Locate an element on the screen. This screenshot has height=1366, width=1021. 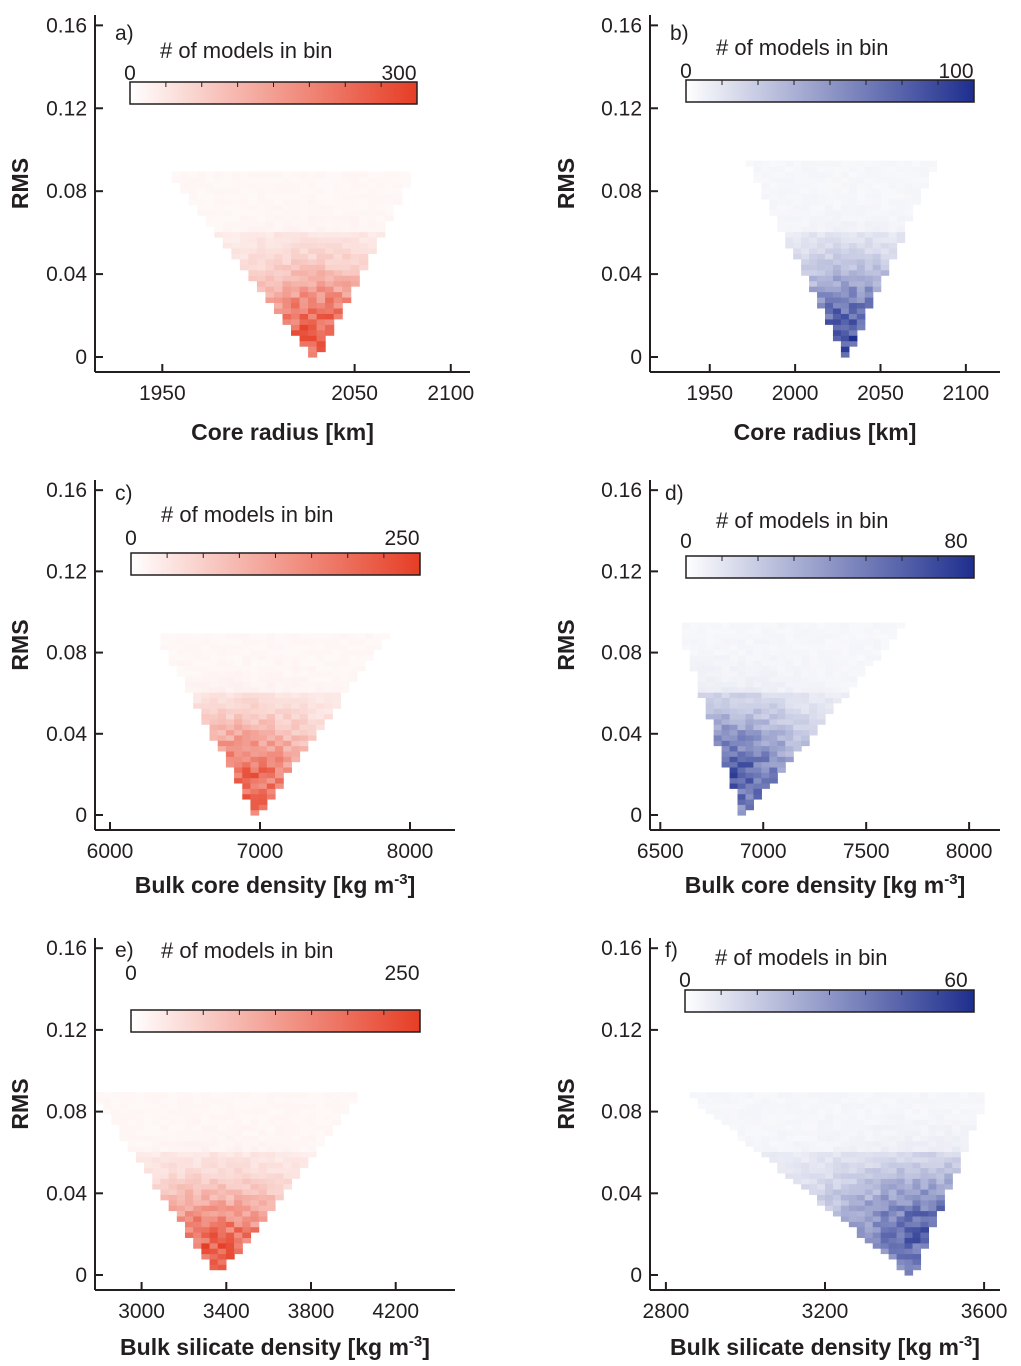
y-tick-label: 0.04 is located at coordinates (66, 734).